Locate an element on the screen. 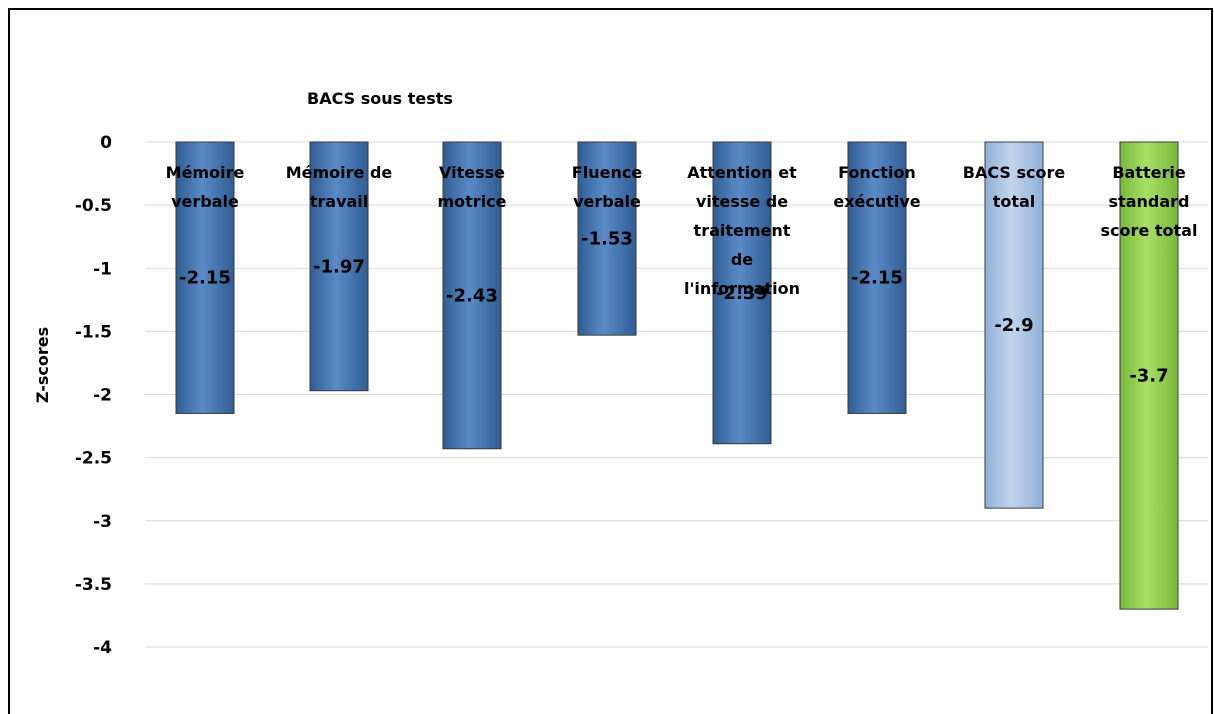 The height and width of the screenshot is (714, 1214). y-tick-label: 0 is located at coordinates (106, 143).